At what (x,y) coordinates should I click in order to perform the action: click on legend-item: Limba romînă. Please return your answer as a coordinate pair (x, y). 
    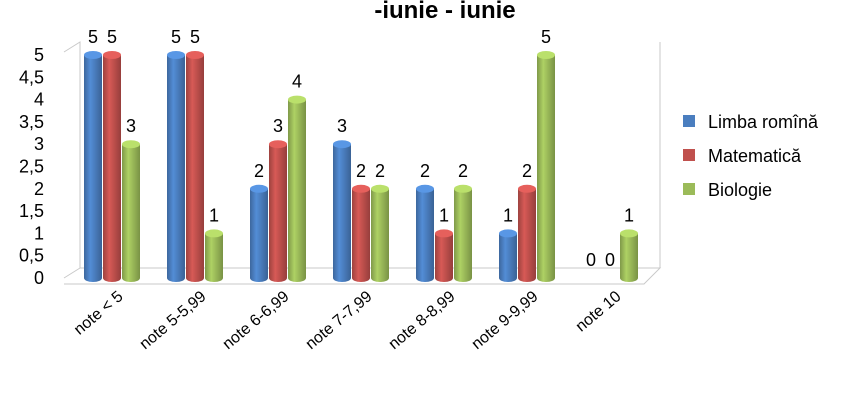
    Looking at the image, I should click on (751, 122).